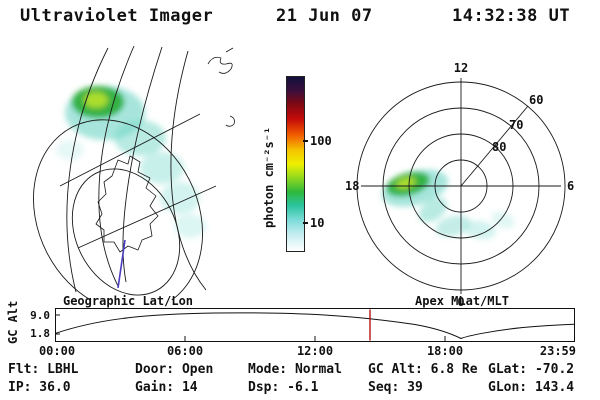 The height and width of the screenshot is (400, 600). What do you see at coordinates (250, 328) in the screenshot?
I see `timeline-axis-ticks` at bounding box center [250, 328].